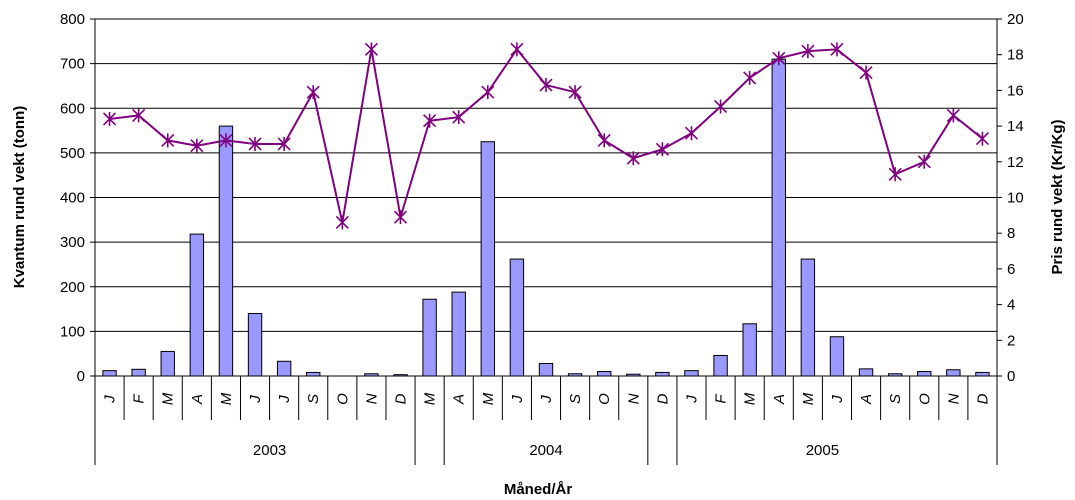  Describe the element at coordinates (1015, 55) in the screenshot. I see `right-tick-label: 18` at that location.